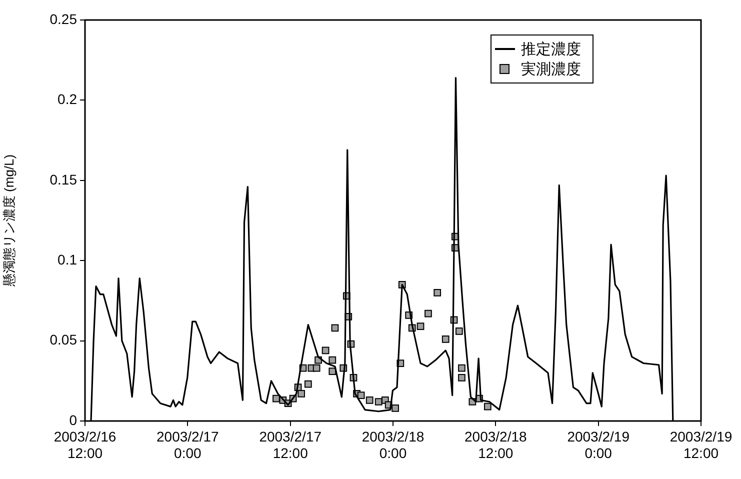 The width and height of the screenshot is (741, 479). What do you see at coordinates (85, 445) in the screenshot?
I see `x-tick-label: 2003/2/16 12:00` at bounding box center [85, 445].